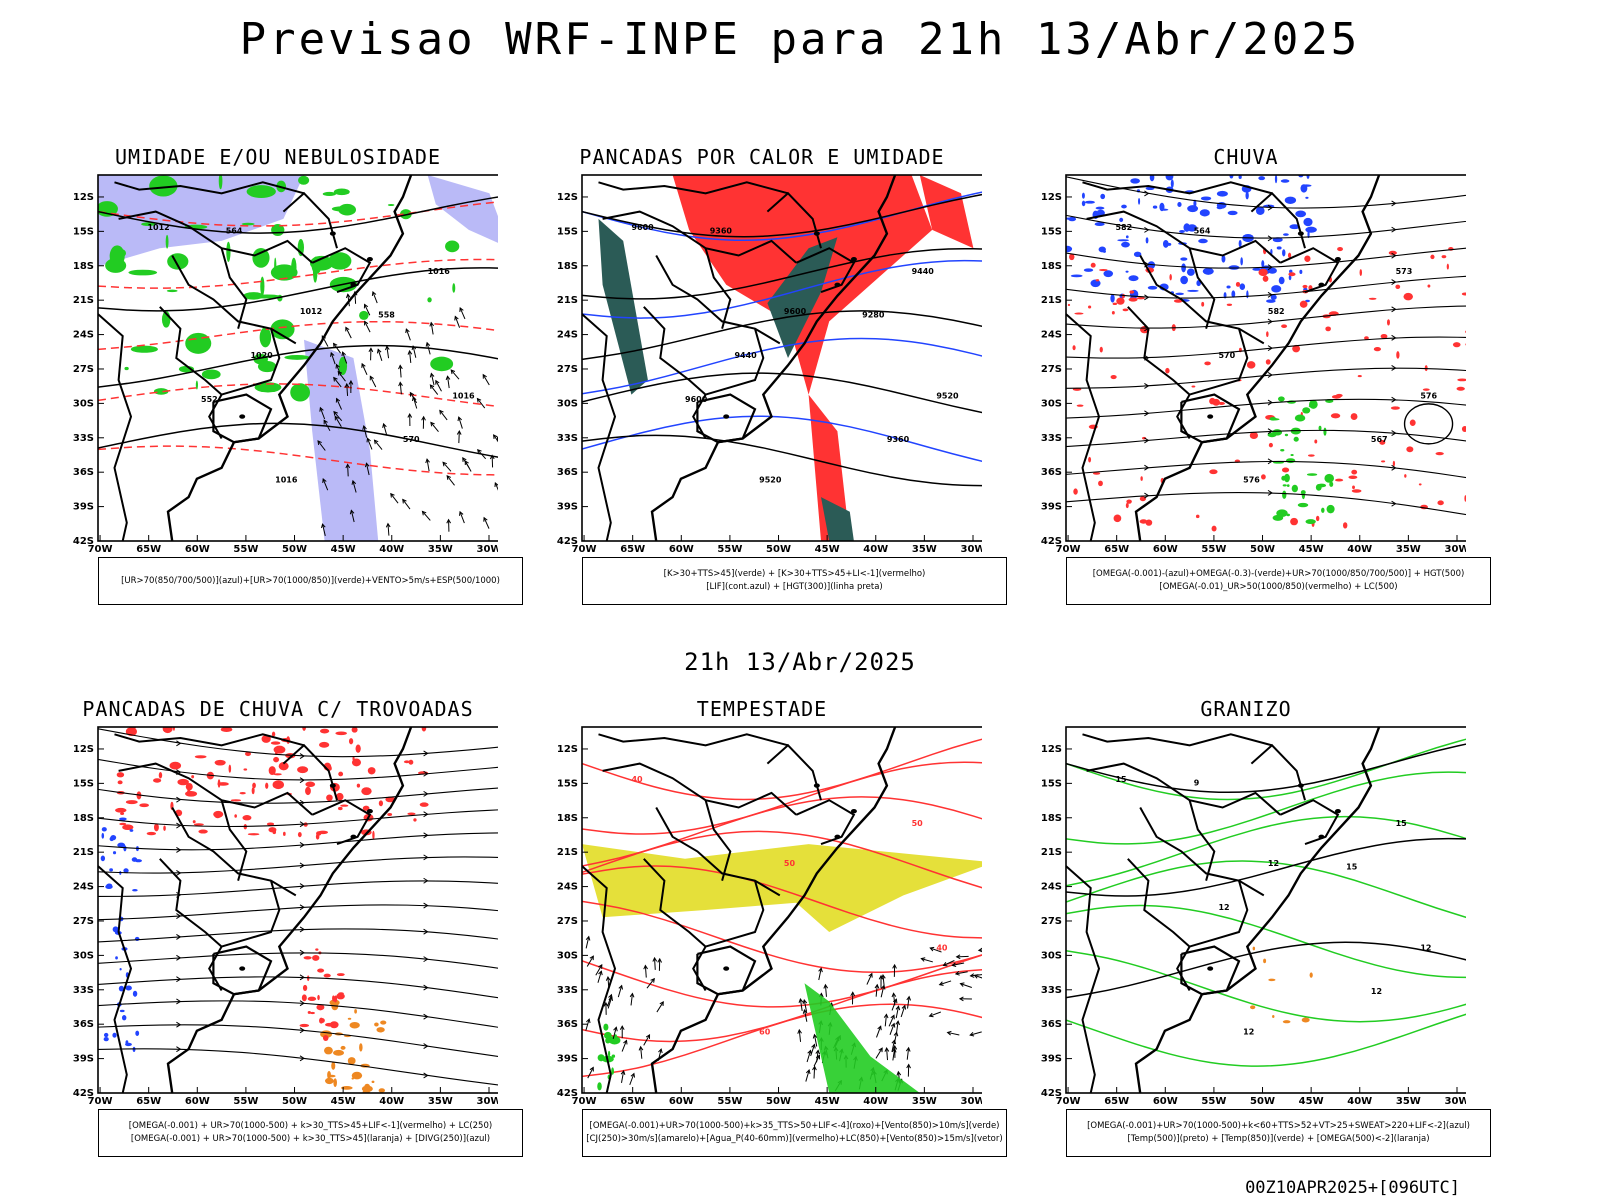 Image resolution: width=1600 pixels, height=1200 pixels. What do you see at coordinates (782, 908) in the screenshot?
I see `contours` at bounding box center [782, 908].